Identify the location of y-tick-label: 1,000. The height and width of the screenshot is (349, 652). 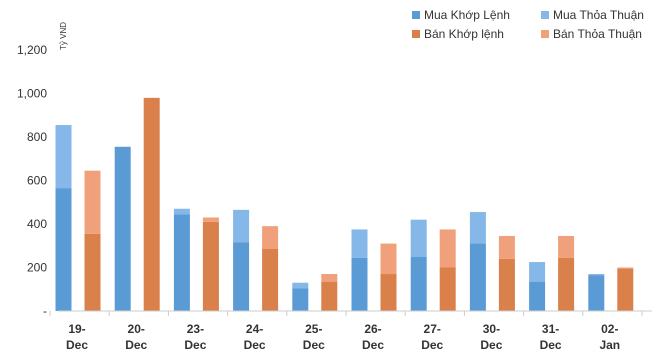
(32, 94).